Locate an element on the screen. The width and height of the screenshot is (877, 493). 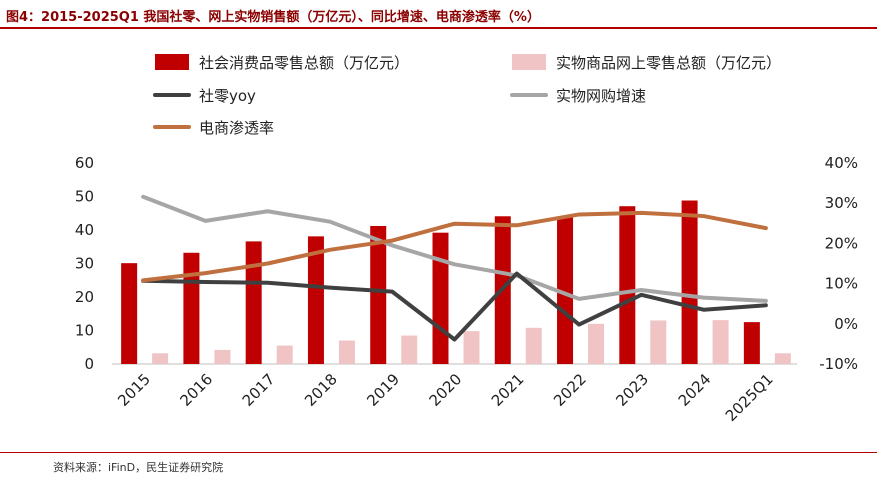
right-axis-tick-label: 20% is located at coordinates (841, 243).